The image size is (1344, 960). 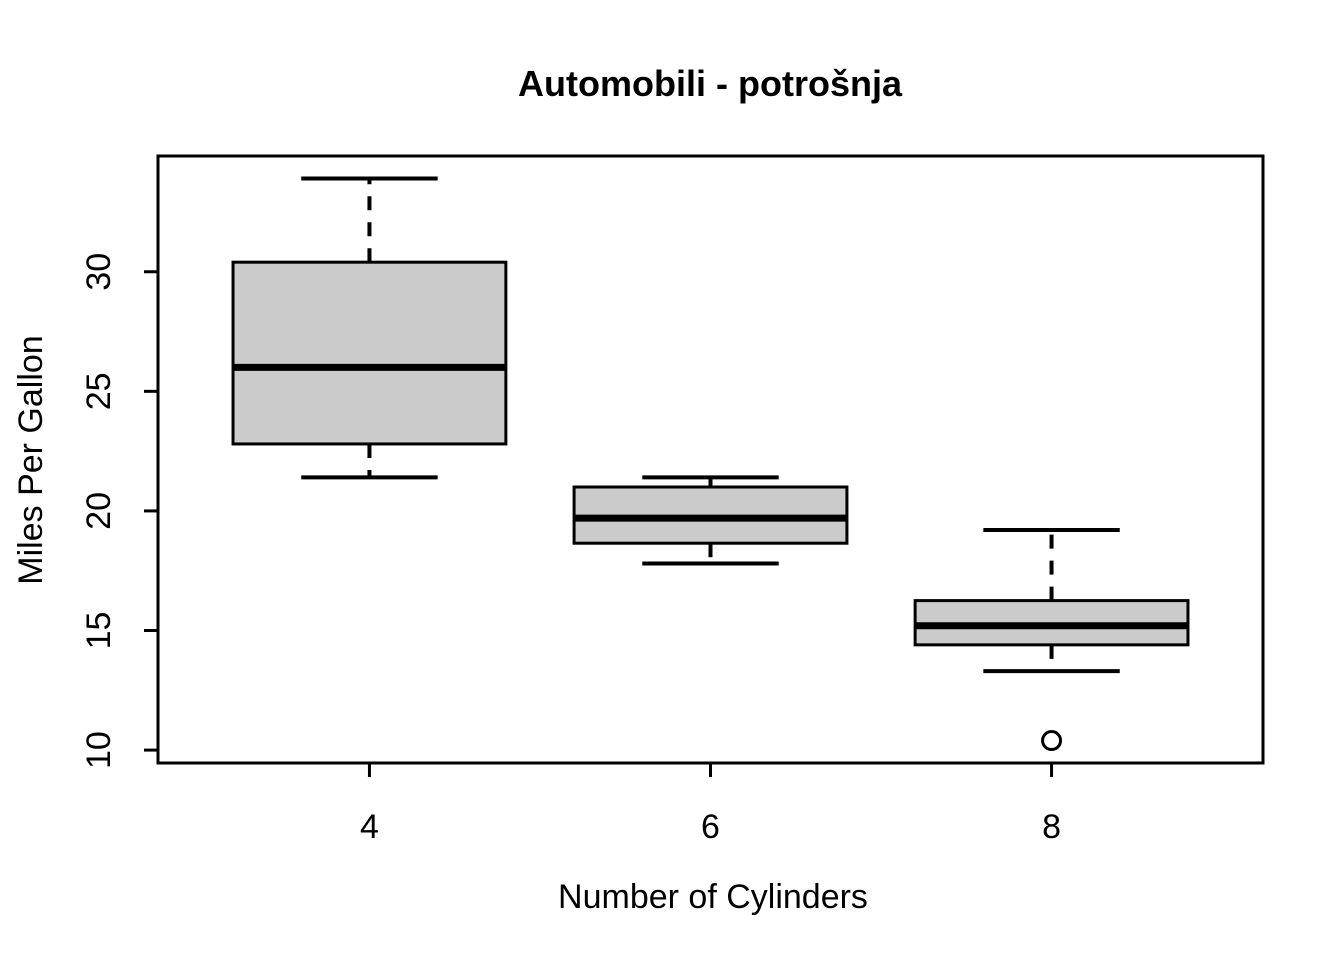 What do you see at coordinates (99, 272) in the screenshot?
I see `y-tick-label: 30` at bounding box center [99, 272].